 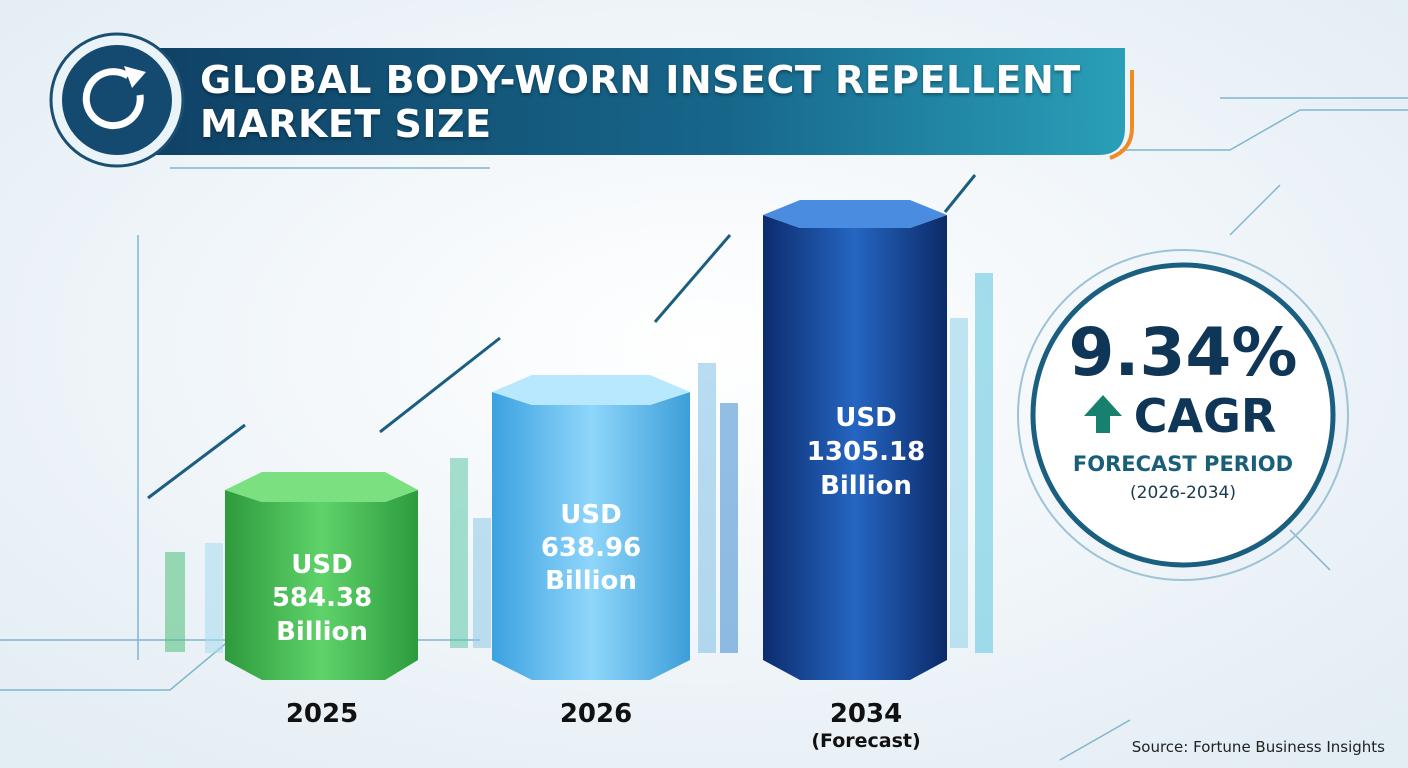 I want to click on bar-2026, so click(x=591, y=527).